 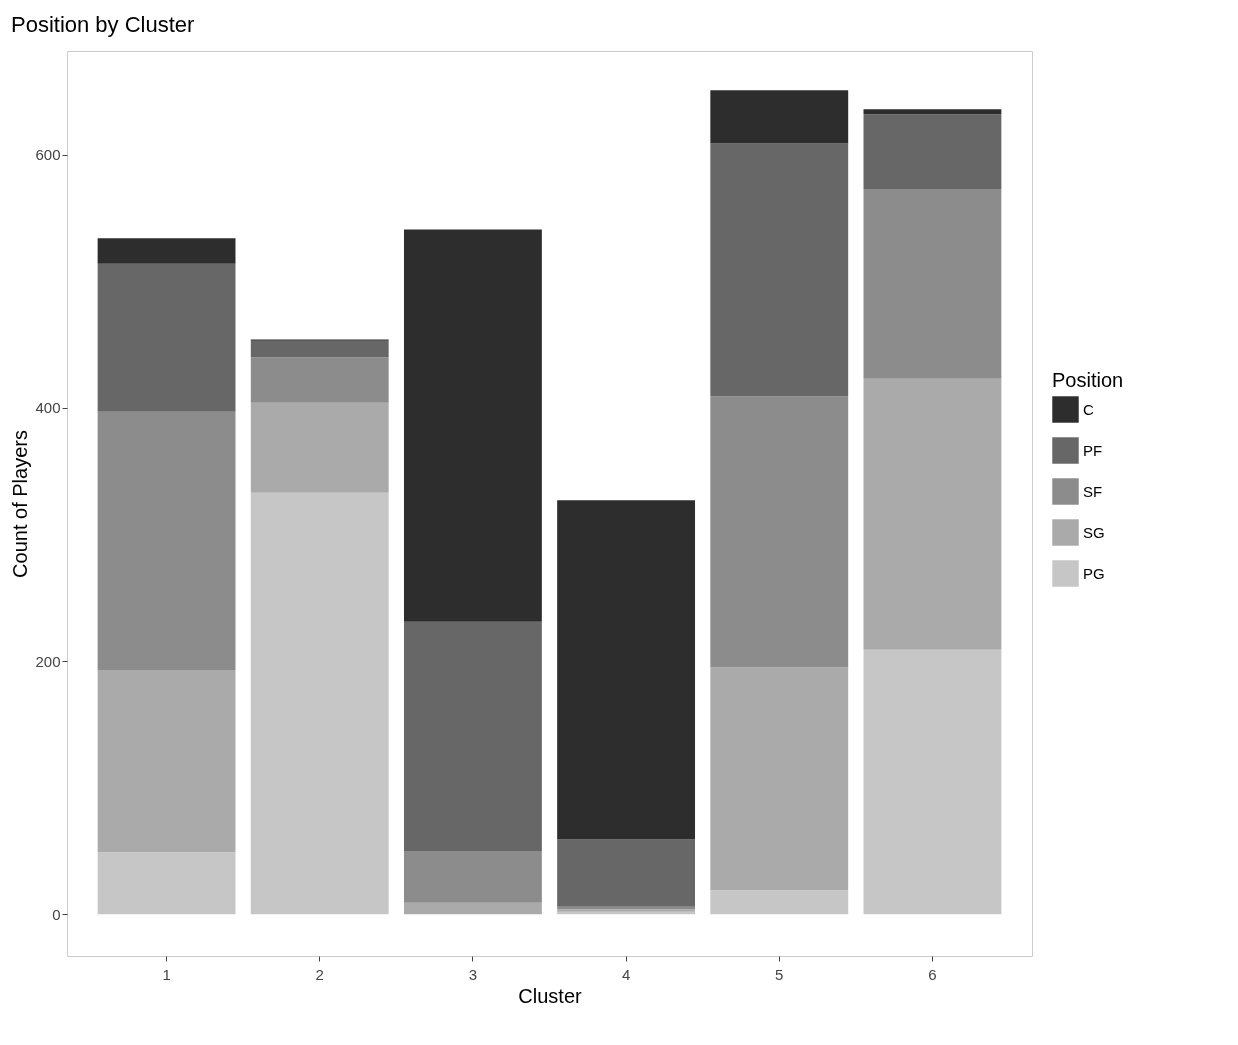 I want to click on x-tick-label: 5, so click(x=779, y=974).